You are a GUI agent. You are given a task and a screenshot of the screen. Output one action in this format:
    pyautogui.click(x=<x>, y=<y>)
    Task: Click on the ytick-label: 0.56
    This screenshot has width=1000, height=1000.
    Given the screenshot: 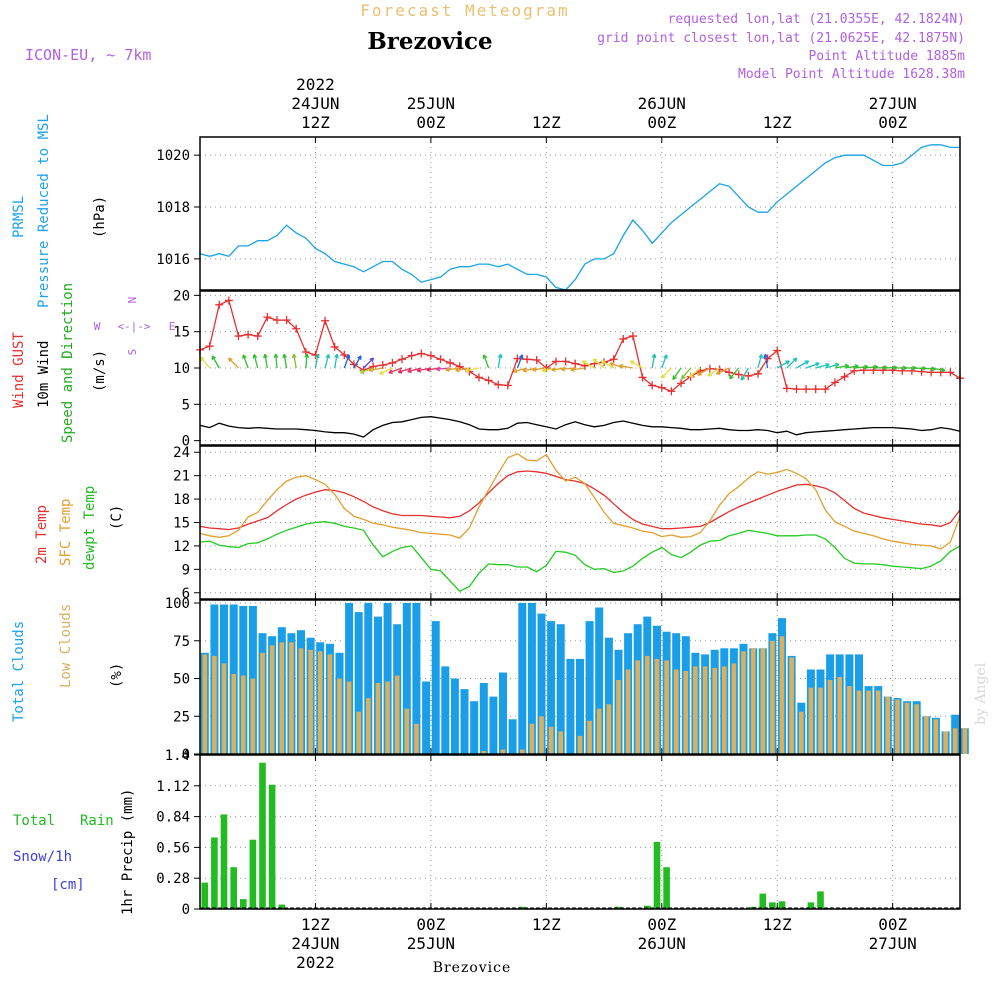 What is the action you would take?
    pyautogui.click(x=173, y=848)
    